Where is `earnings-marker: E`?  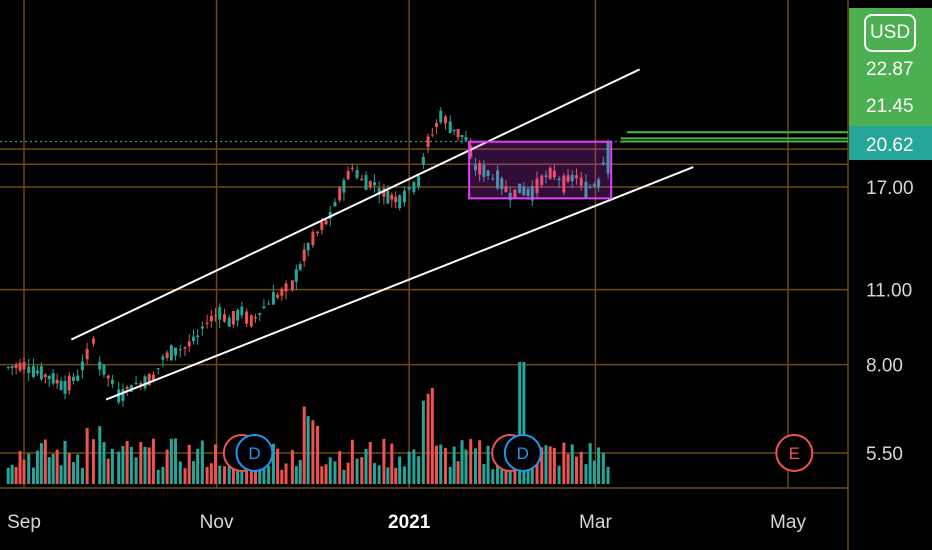
earnings-marker: E is located at coordinates (794, 453).